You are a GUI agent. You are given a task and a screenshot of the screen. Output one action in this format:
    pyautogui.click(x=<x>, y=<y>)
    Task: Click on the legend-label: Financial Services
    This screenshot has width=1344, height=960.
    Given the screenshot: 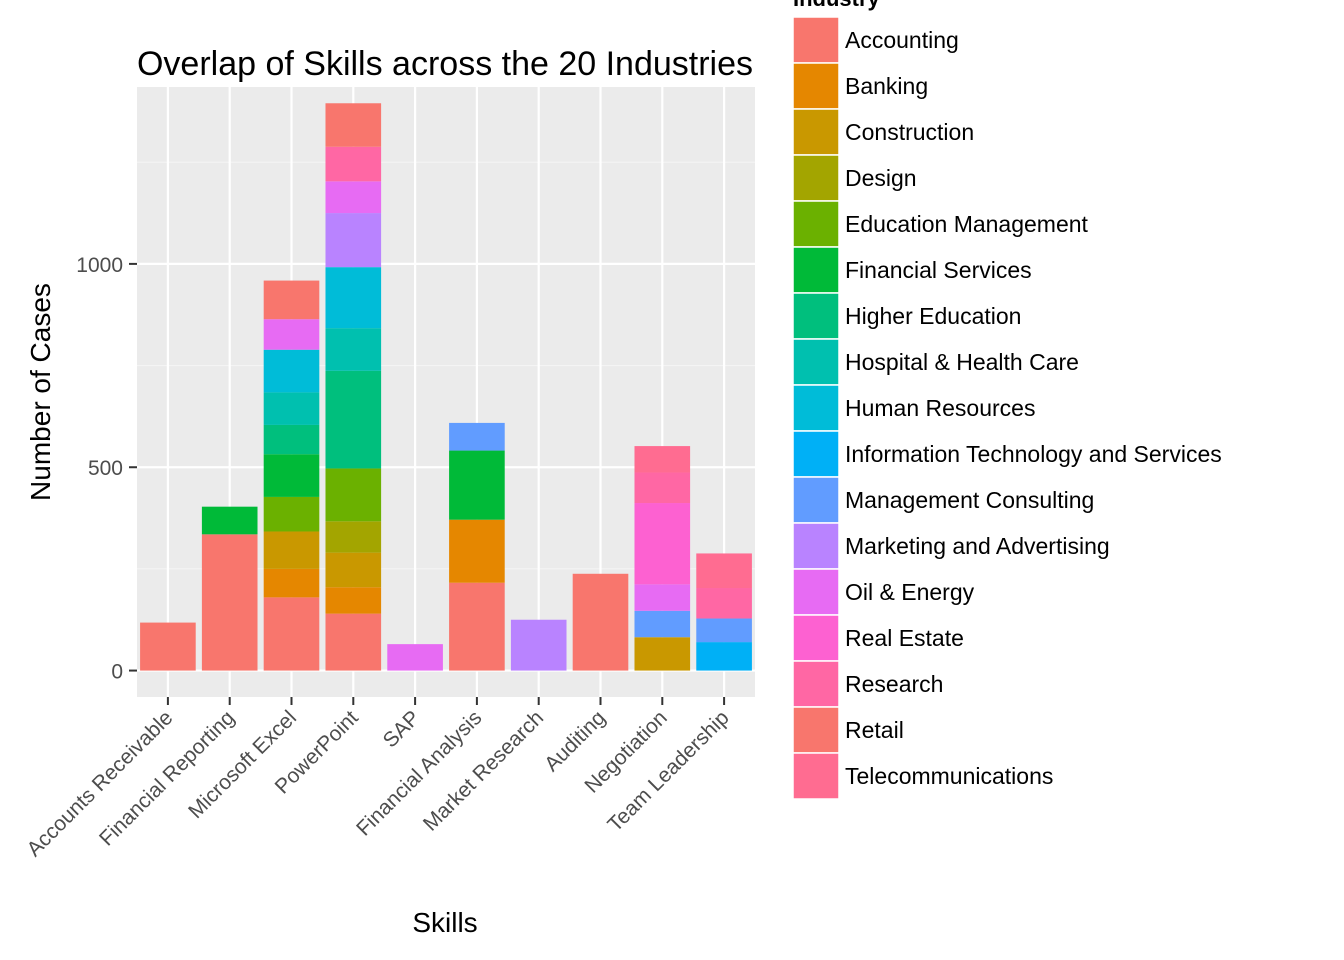 What is the action you would take?
    pyautogui.click(x=938, y=270)
    